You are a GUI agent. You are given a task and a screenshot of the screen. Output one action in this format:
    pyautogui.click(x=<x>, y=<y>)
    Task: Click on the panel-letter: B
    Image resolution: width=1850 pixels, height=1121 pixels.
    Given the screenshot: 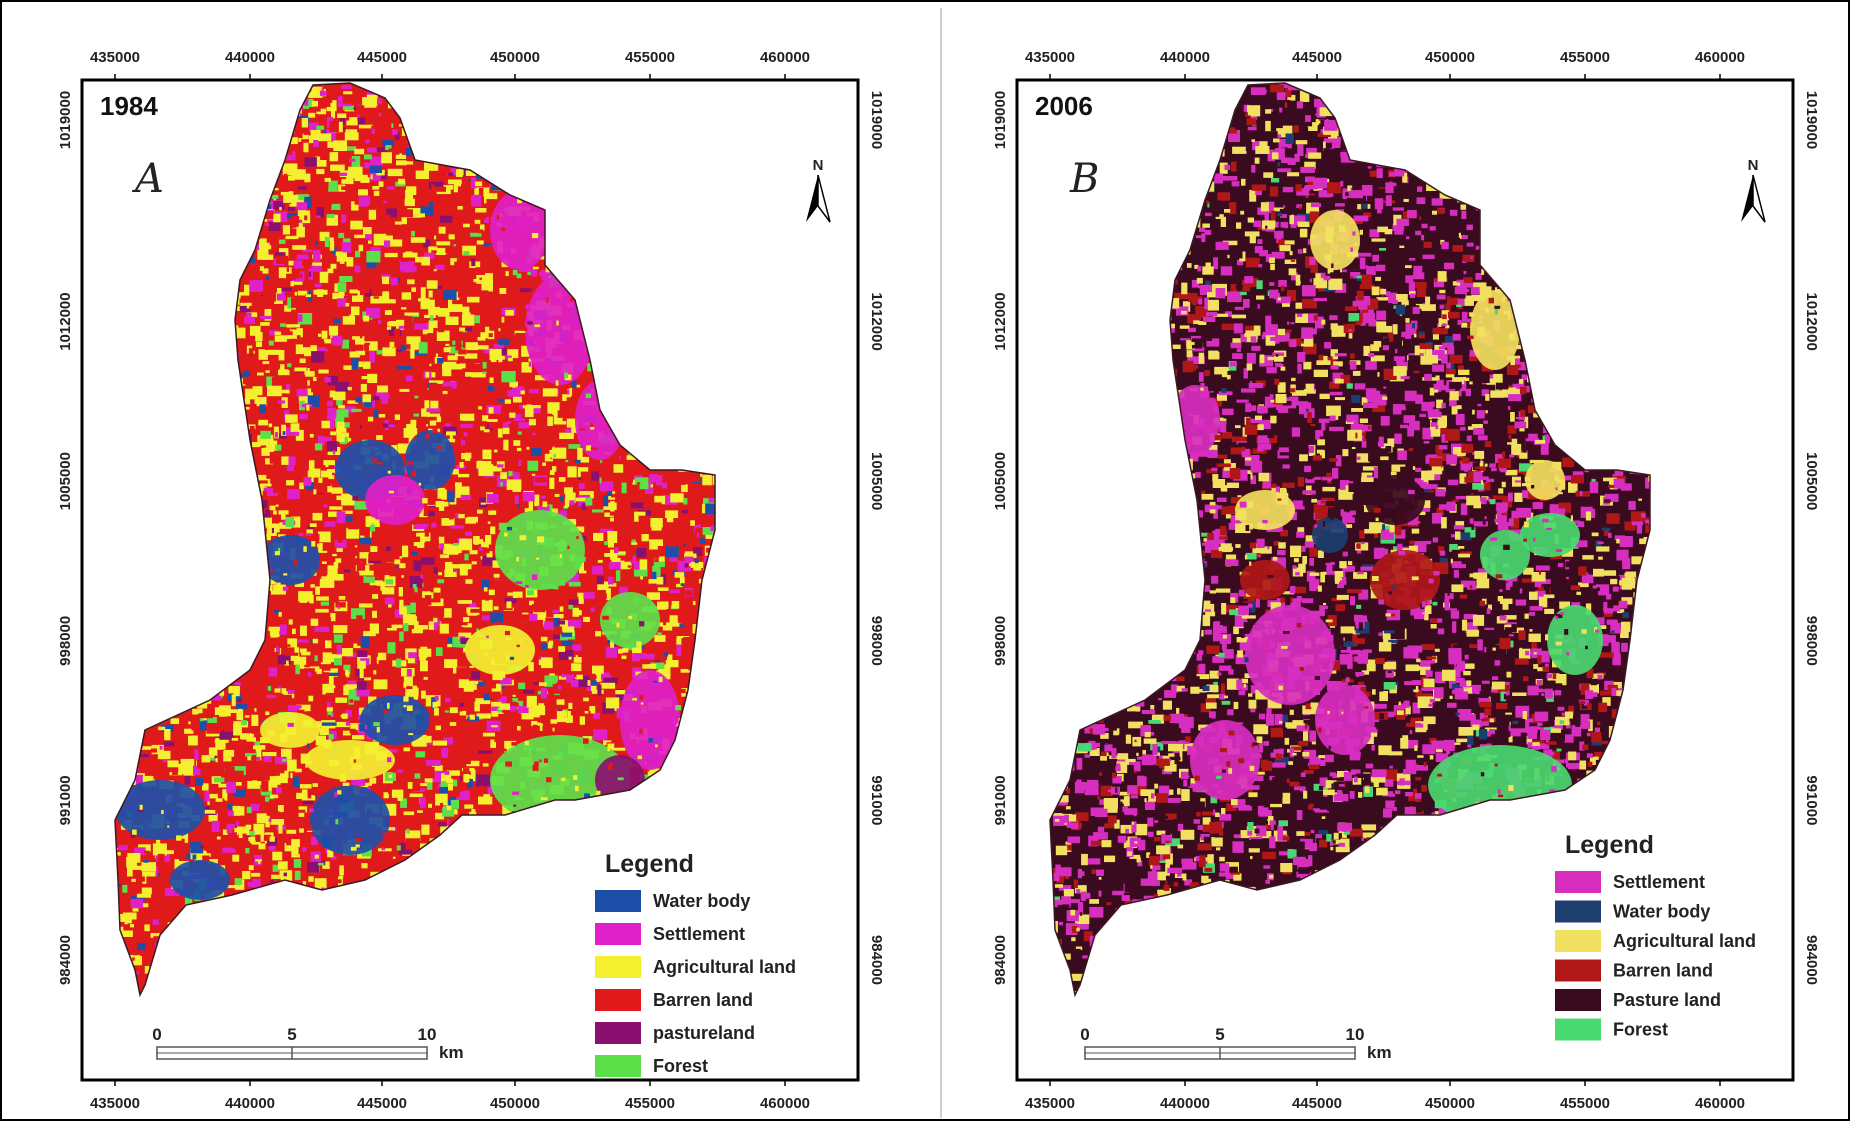 What is the action you would take?
    pyautogui.click(x=1084, y=179)
    